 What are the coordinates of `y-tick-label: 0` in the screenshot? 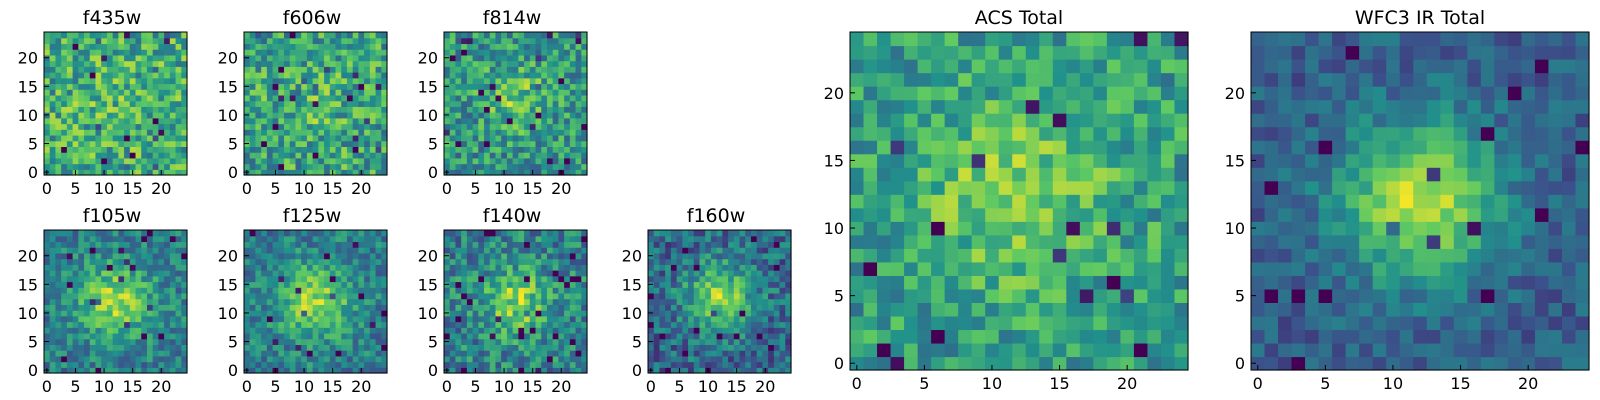 It's located at (637, 370).